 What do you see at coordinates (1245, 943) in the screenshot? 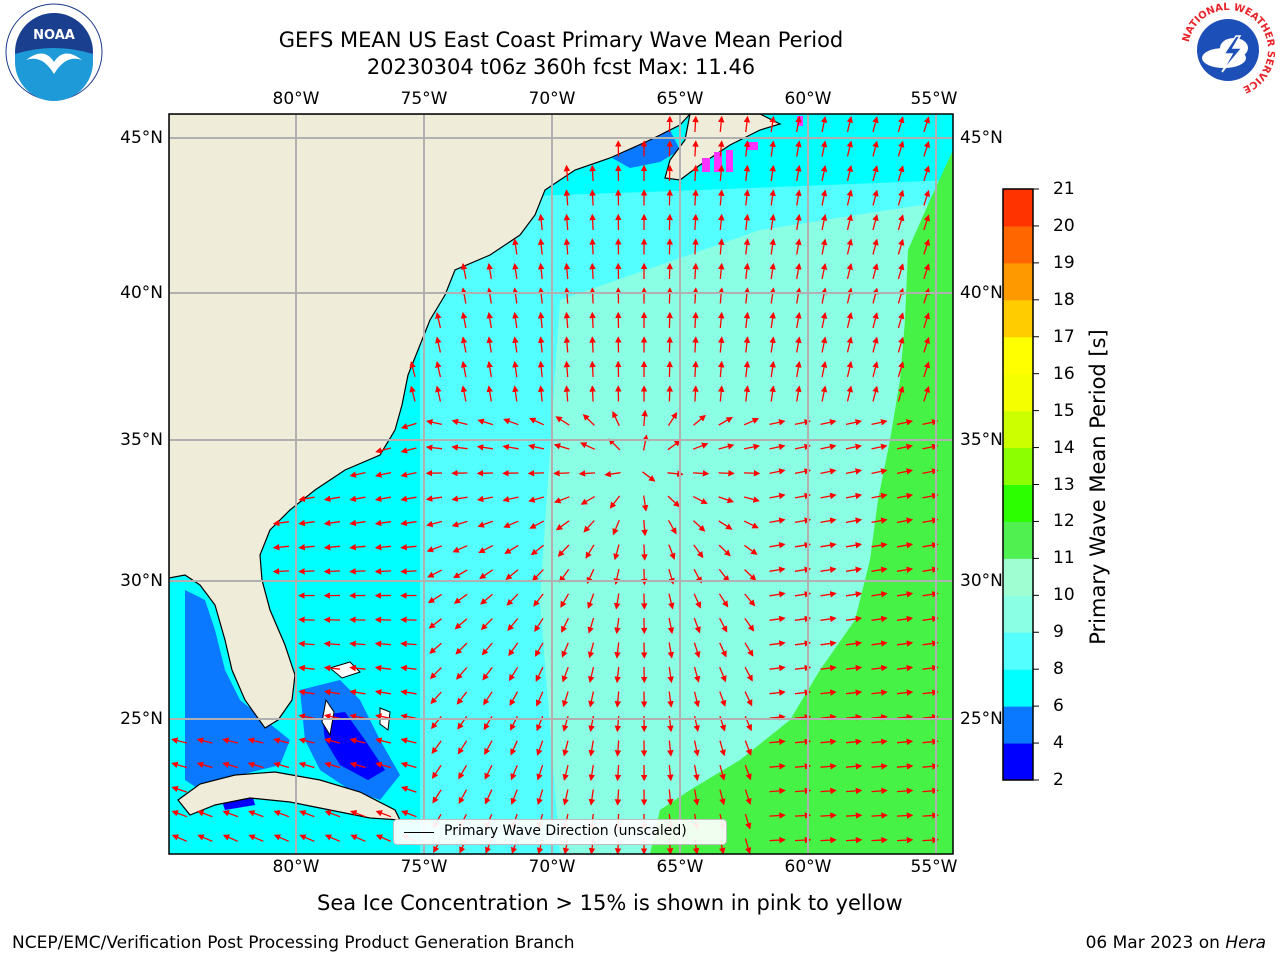
I see `footer-host: Hera` at bounding box center [1245, 943].